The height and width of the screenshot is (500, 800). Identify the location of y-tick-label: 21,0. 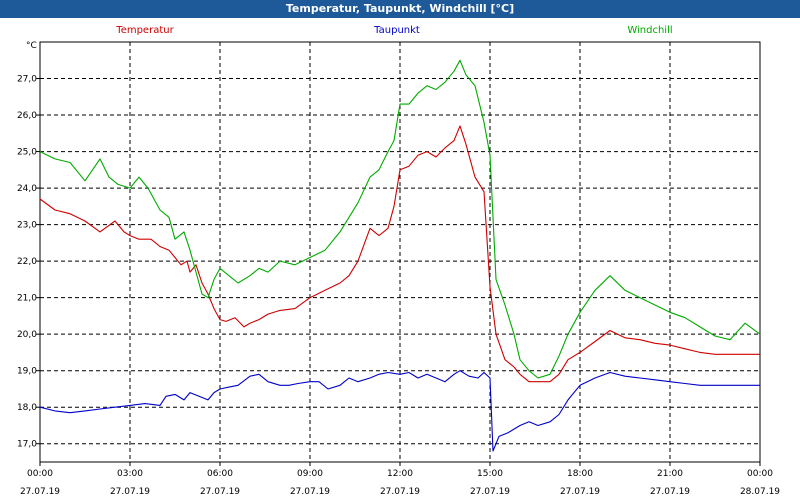
(27, 299).